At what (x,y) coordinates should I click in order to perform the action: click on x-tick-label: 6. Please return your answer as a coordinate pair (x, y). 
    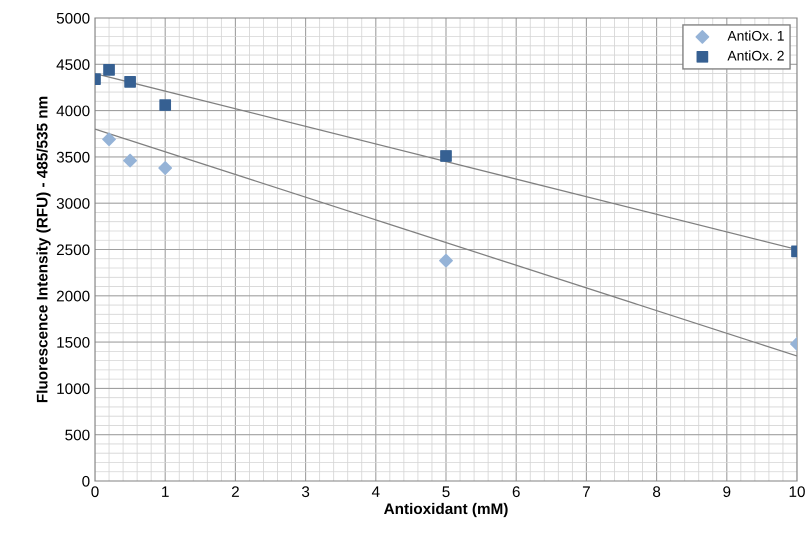
    Looking at the image, I should click on (516, 492).